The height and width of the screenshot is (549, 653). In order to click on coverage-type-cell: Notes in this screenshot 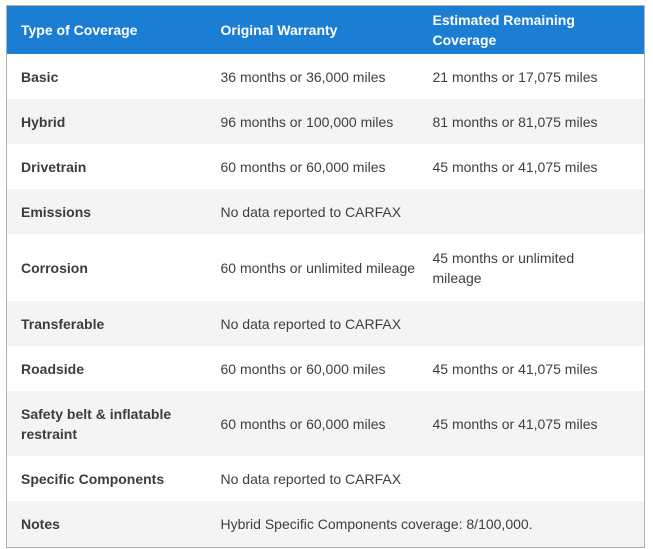, I will do `click(106, 524)`.